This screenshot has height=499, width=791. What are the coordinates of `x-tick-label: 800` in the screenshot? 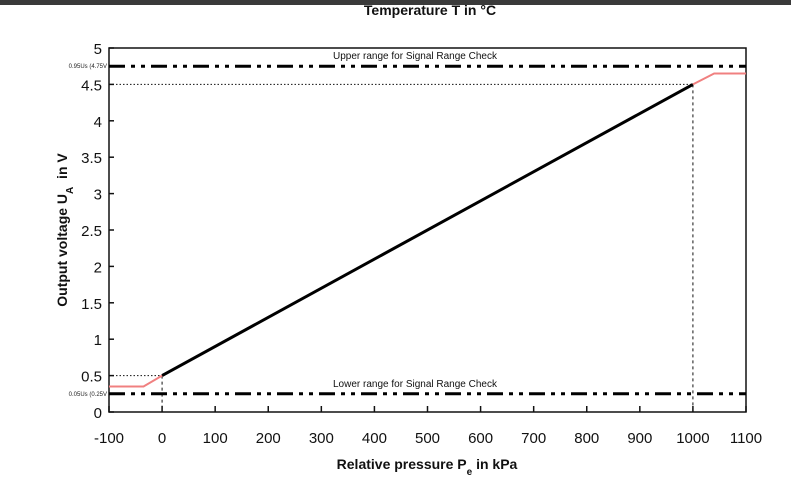 It's located at (586, 438).